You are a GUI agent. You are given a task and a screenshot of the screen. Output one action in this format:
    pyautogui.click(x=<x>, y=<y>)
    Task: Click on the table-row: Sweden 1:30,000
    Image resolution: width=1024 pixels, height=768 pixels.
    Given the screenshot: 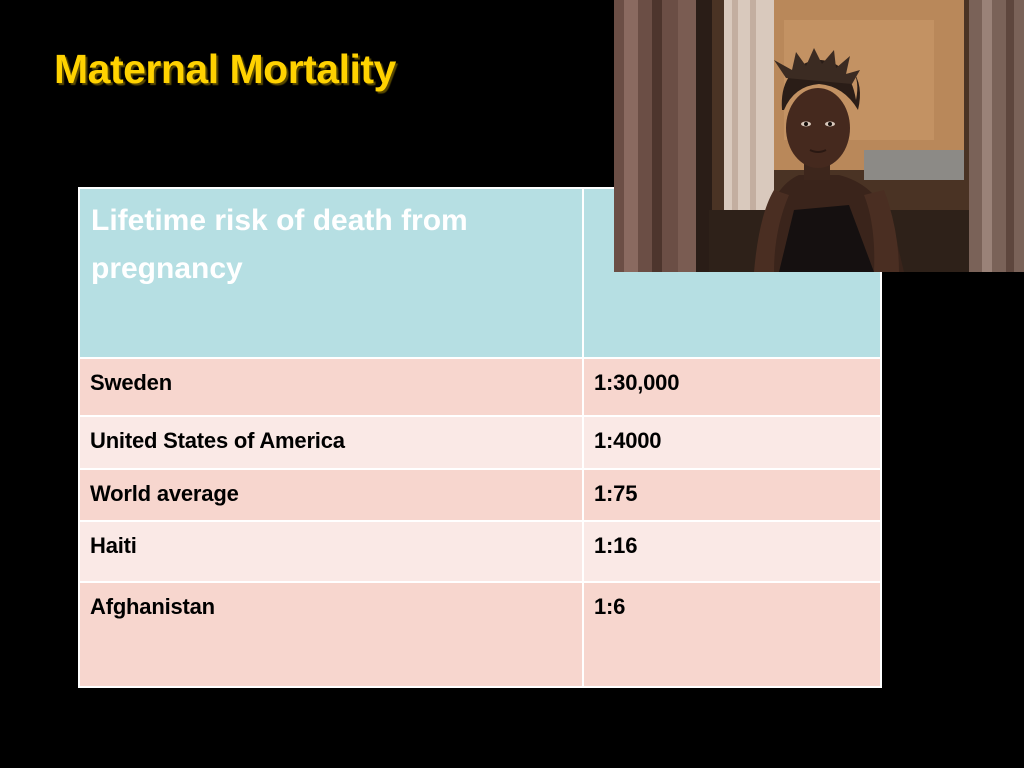 What is the action you would take?
    pyautogui.click(x=480, y=387)
    